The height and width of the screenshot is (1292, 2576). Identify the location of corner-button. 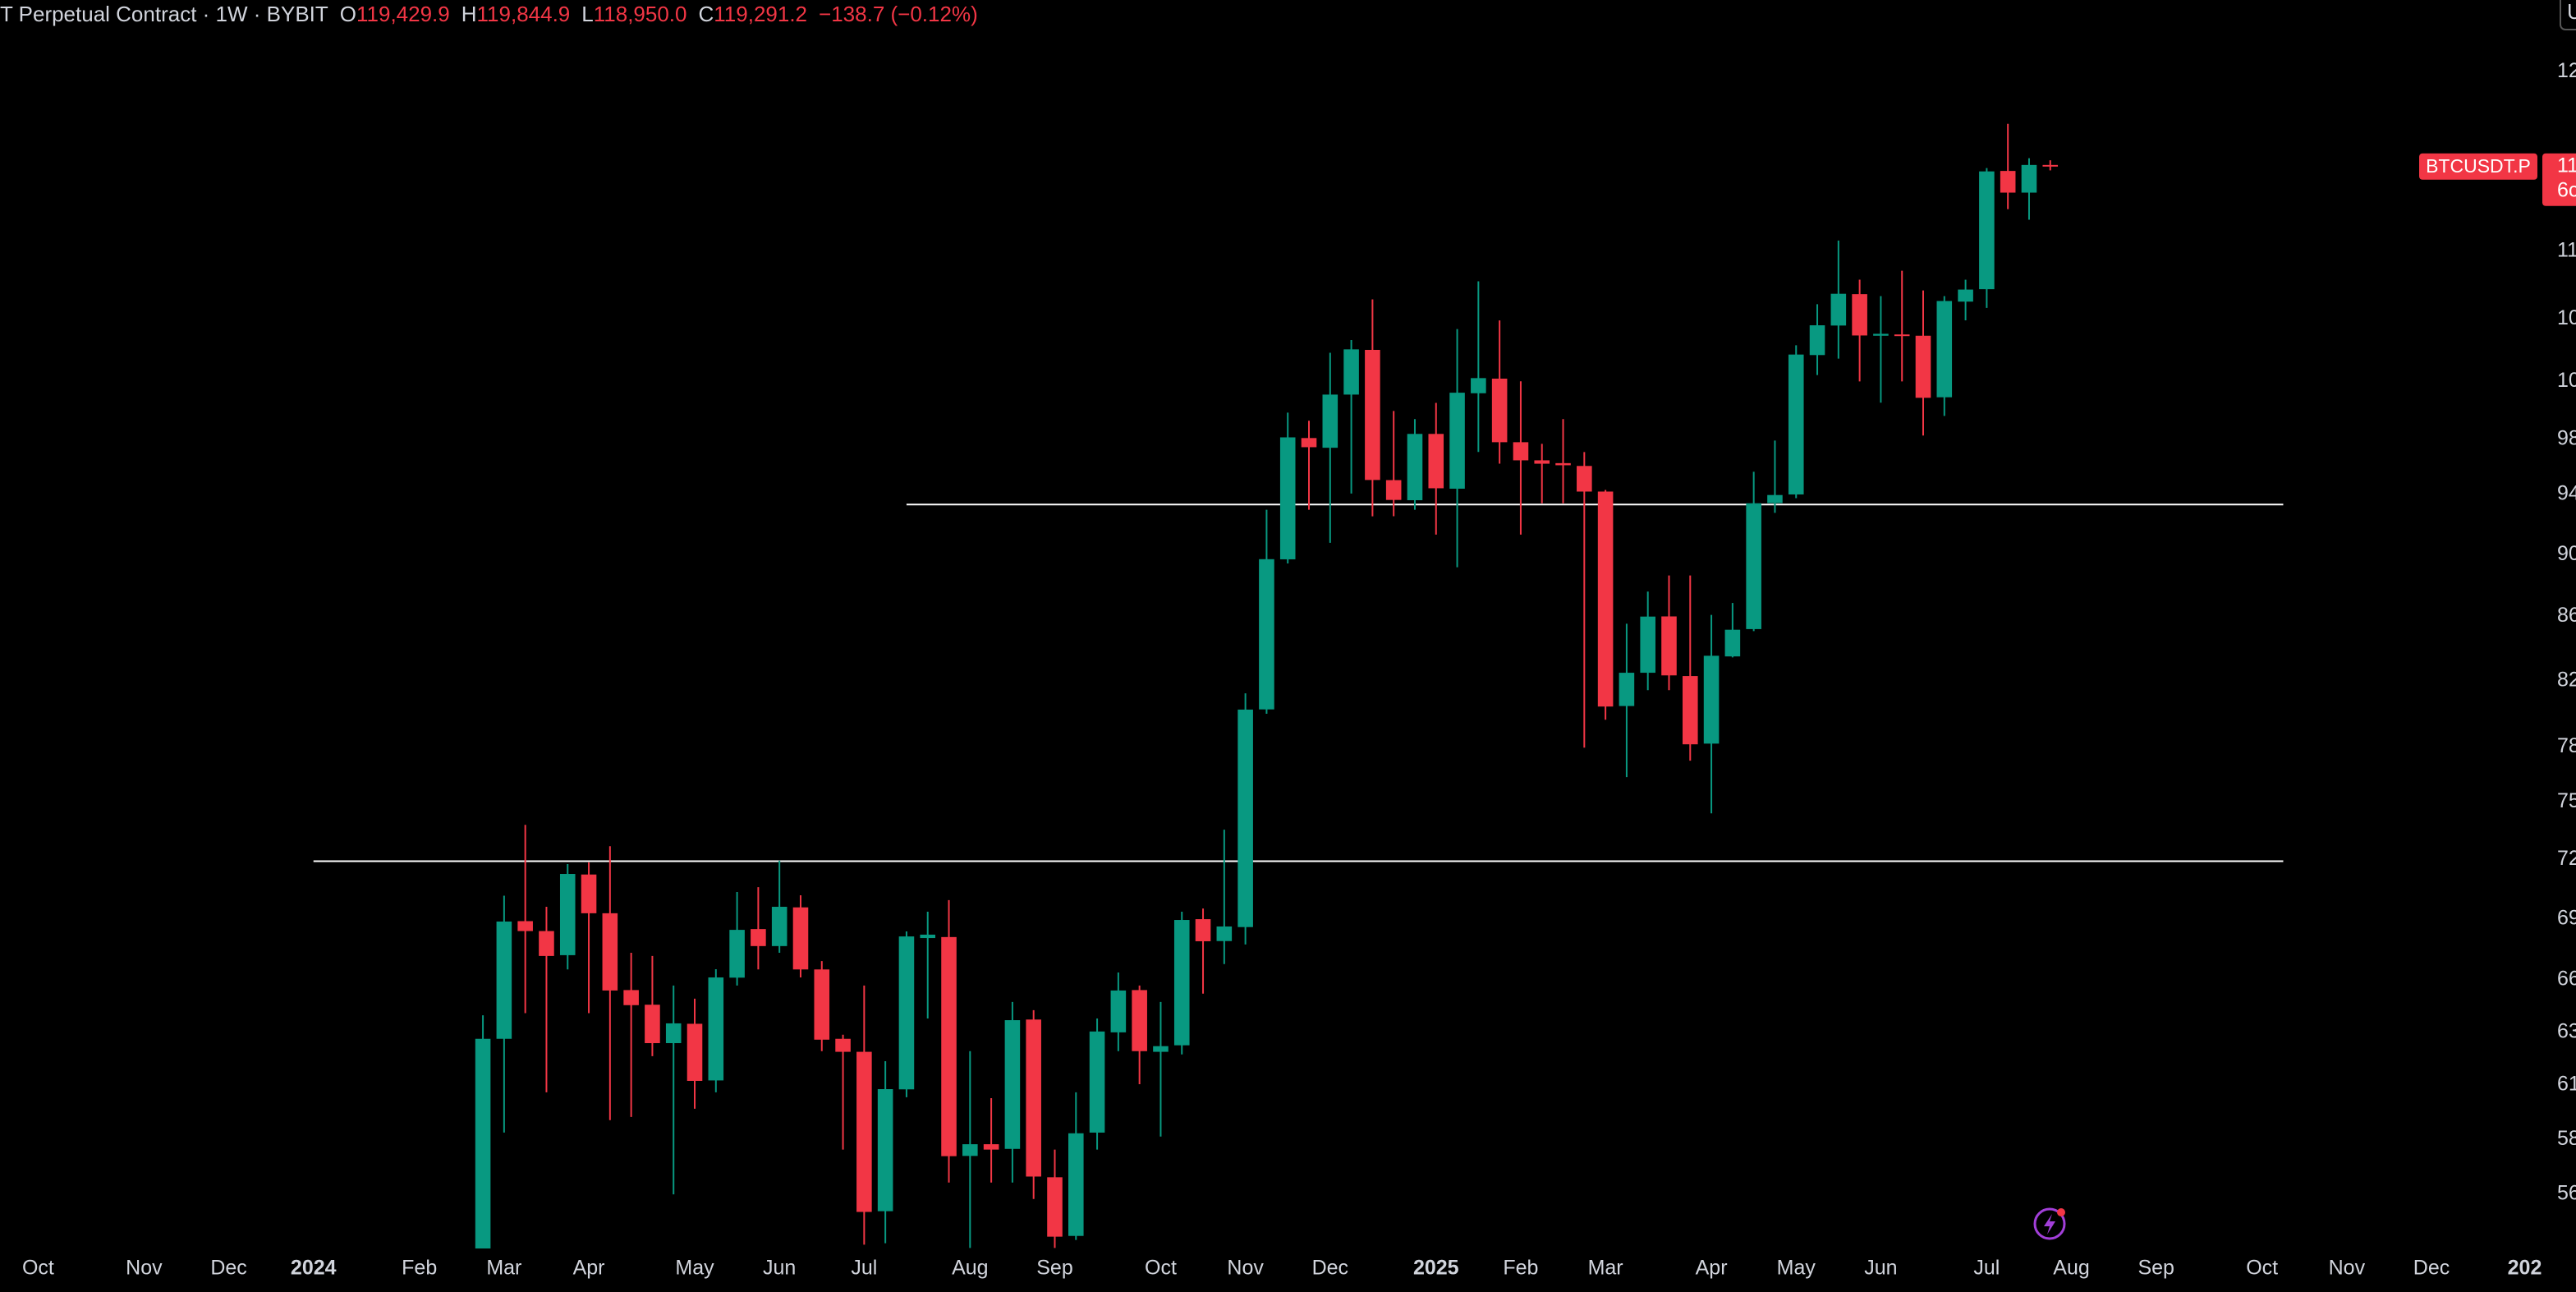
(2568, 15).